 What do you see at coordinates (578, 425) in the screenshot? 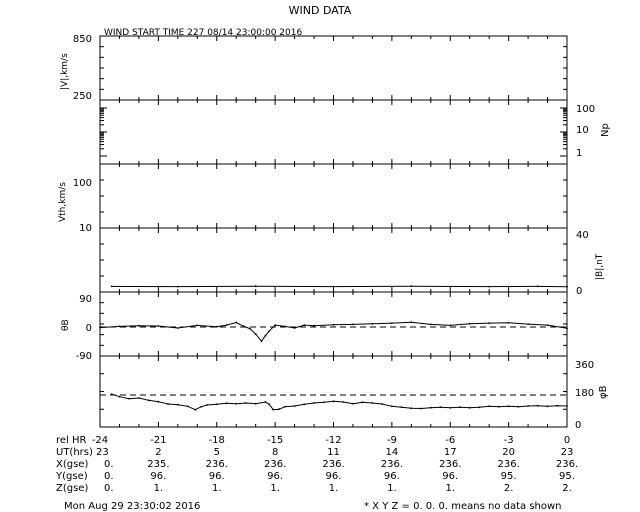
I see `phi-ytick-0: 0` at bounding box center [578, 425].